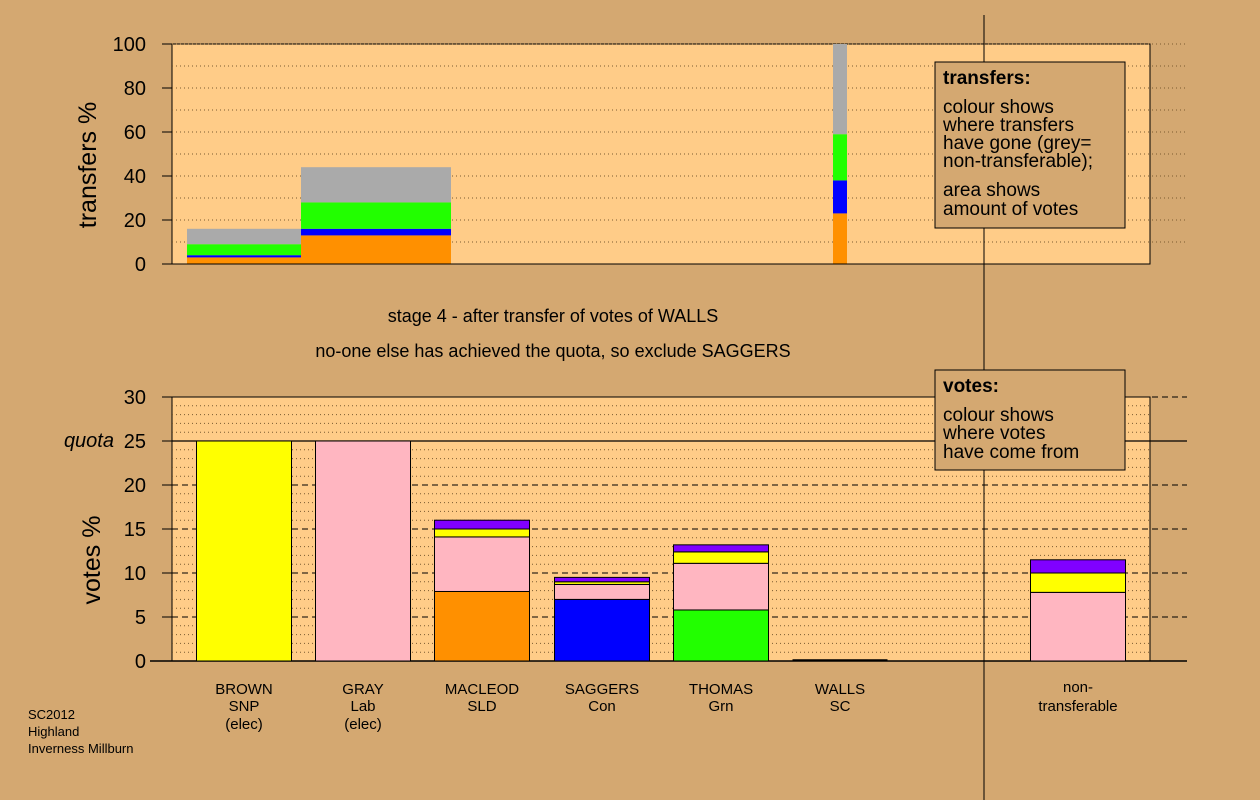 This screenshot has height=800, width=1260. I want to click on candidate-party: Con, so click(602, 706).